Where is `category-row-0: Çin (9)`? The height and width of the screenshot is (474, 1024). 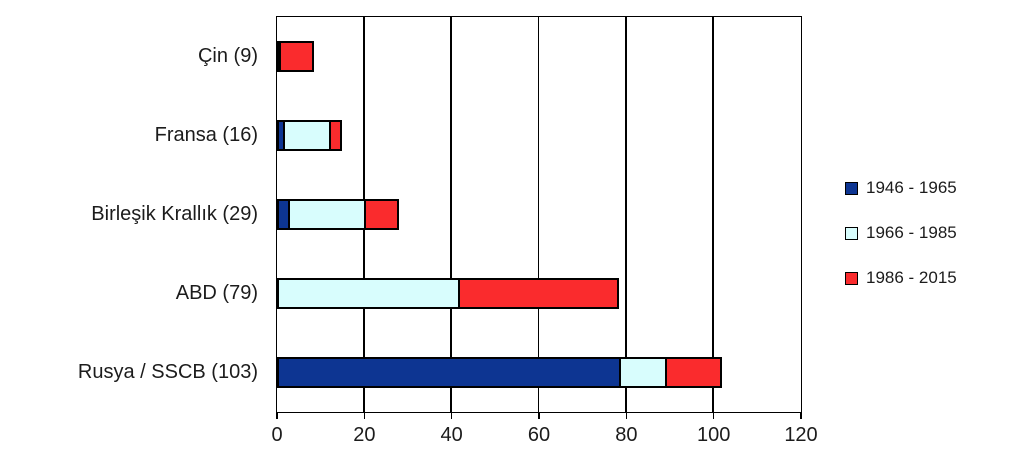 category-row-0: Çin (9) is located at coordinates (129, 56).